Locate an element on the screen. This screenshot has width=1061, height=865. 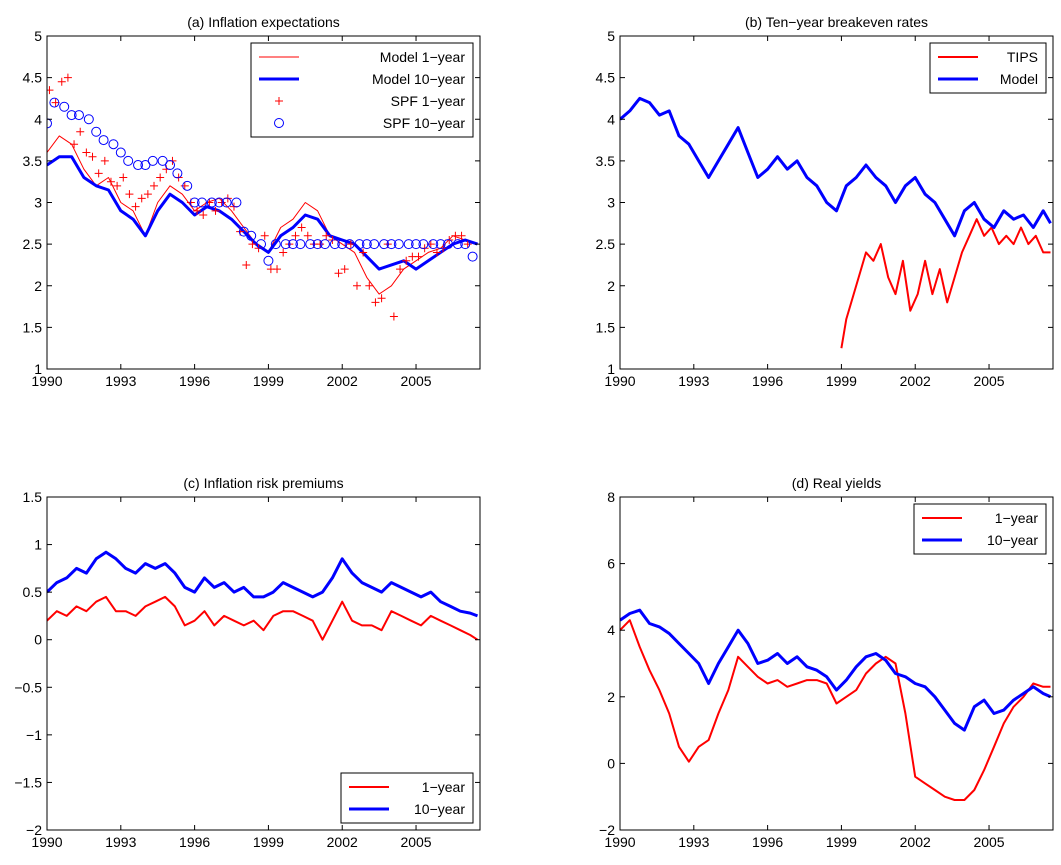
chart-title: (b) Ten−year breakeven rates is located at coordinates (836, 22).